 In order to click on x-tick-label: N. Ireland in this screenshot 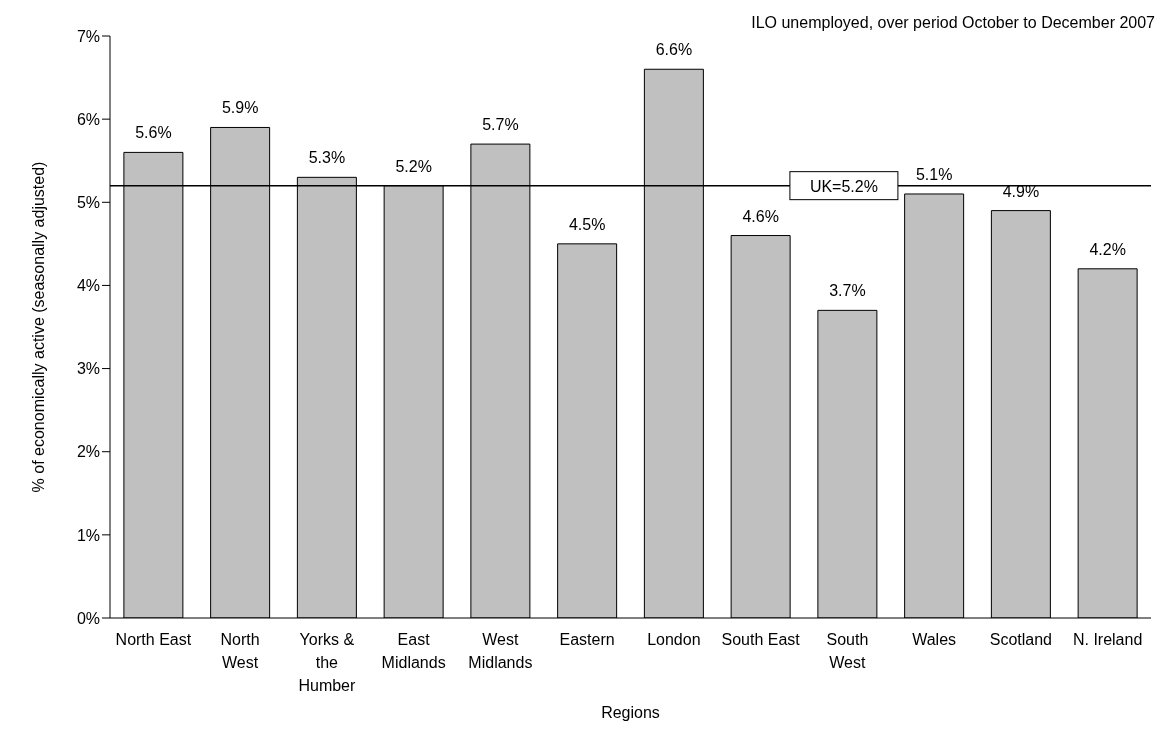, I will do `click(1107, 640)`.